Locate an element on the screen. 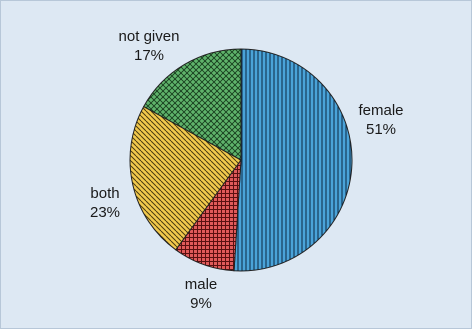  slice-value-both: 23% is located at coordinates (105, 212).